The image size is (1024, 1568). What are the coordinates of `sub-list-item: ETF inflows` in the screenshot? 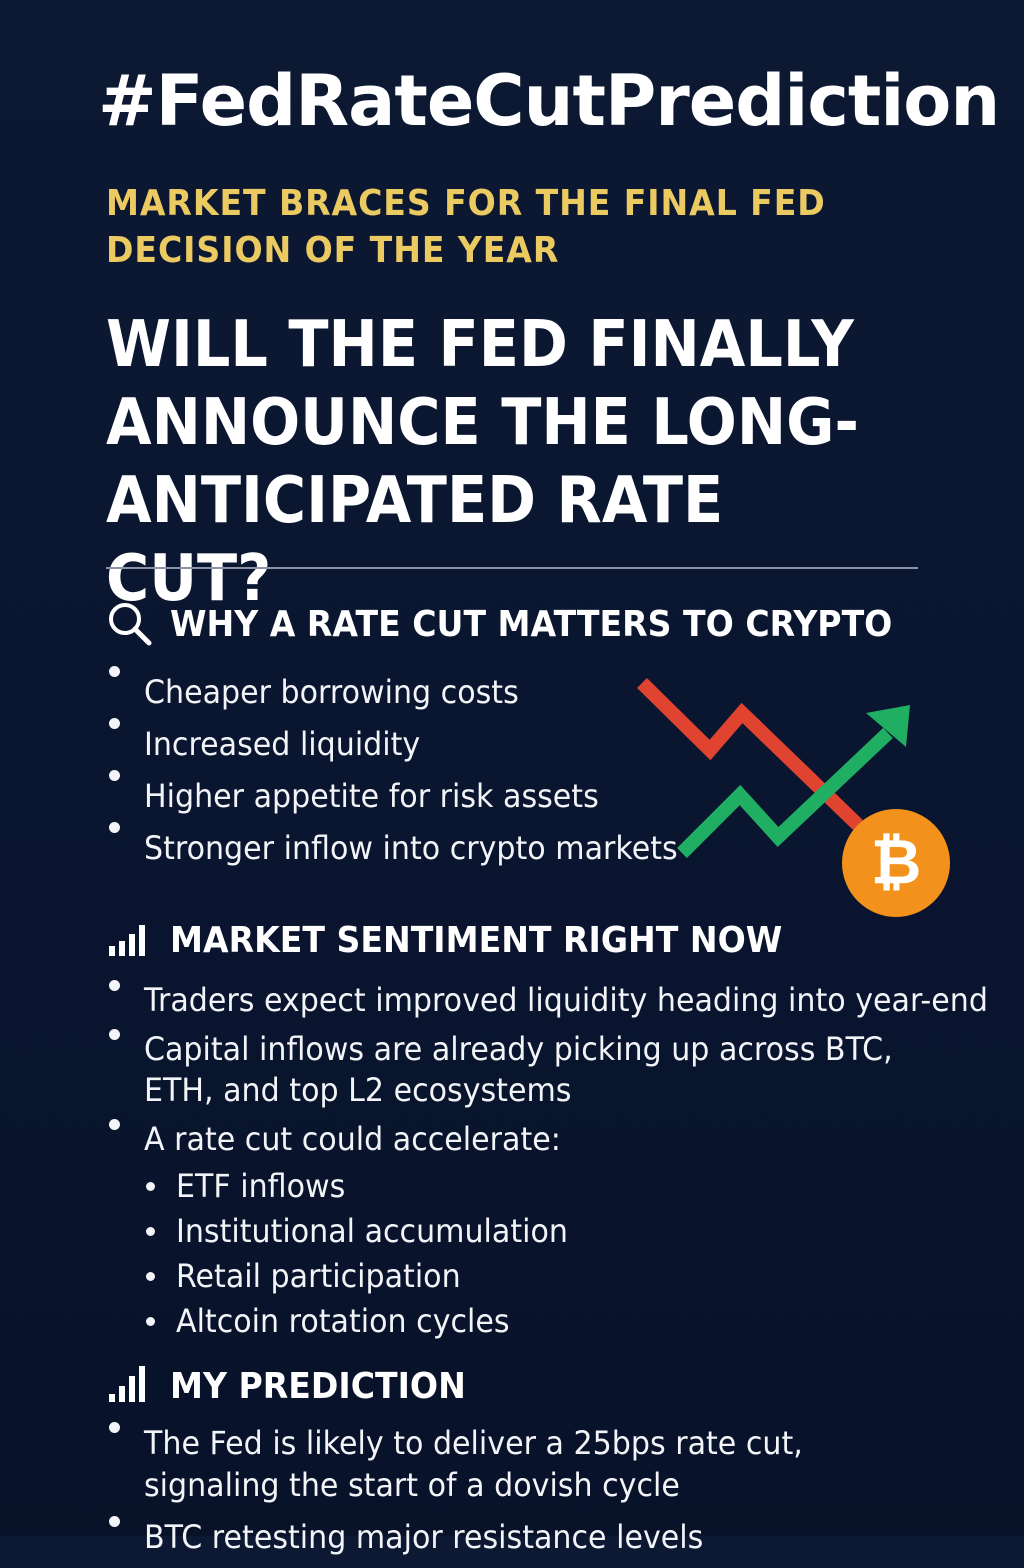 It's located at (584, 1186).